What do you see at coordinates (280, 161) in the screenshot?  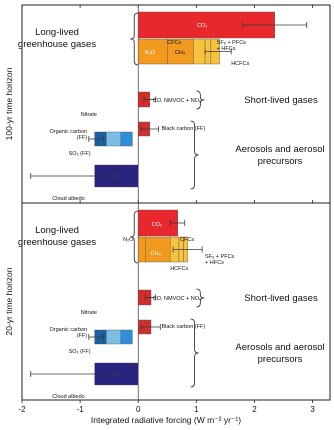 I see `panel100-group-label-aerosols-2: precursors` at bounding box center [280, 161].